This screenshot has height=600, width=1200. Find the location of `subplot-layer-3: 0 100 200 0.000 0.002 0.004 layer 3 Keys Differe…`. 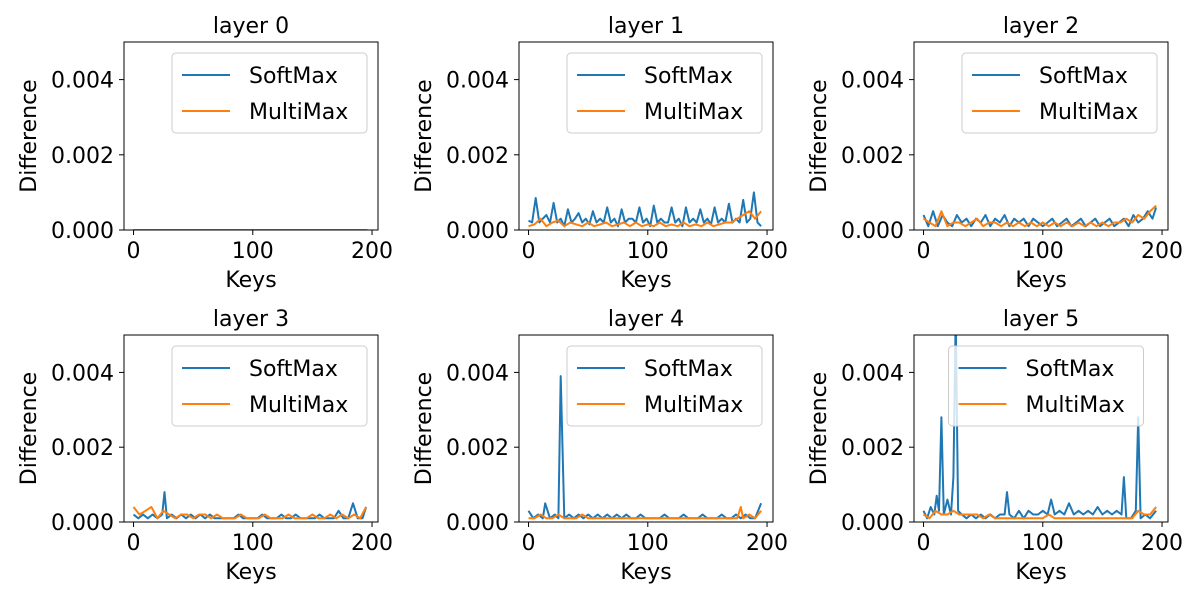

subplot-layer-3: 0 100 200 0.000 0.002 0.004 layer 3 Keys Differe… is located at coordinates (205, 446).